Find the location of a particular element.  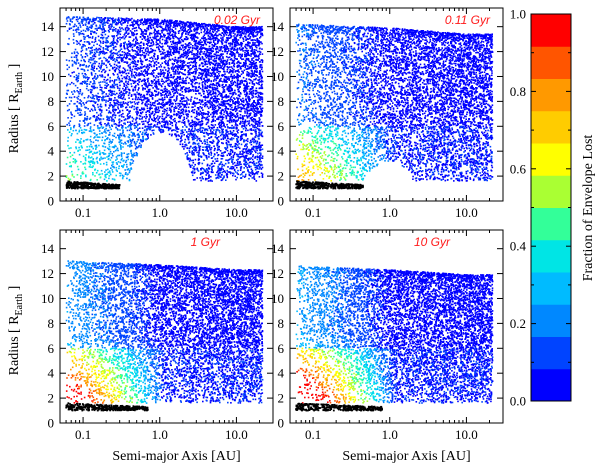

colorbar-ticks: 0.0 0.2 0.4 0.6 0.8 1.0 is located at coordinates (540, 208).